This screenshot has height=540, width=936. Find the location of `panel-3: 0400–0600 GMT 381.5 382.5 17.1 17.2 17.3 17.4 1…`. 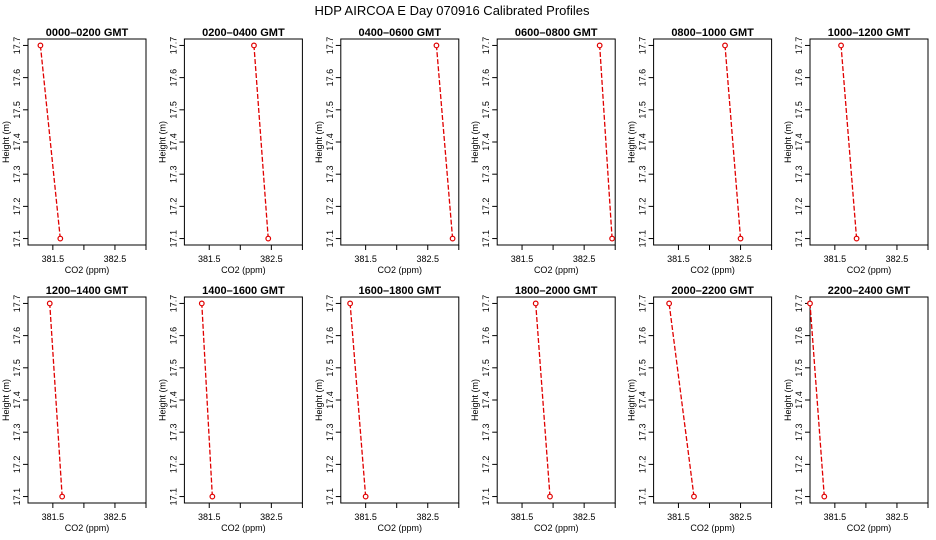

panel-3: 0400–0600 GMT 381.5 382.5 17.1 17.2 17.3 17.4 1… is located at coordinates (387, 151).